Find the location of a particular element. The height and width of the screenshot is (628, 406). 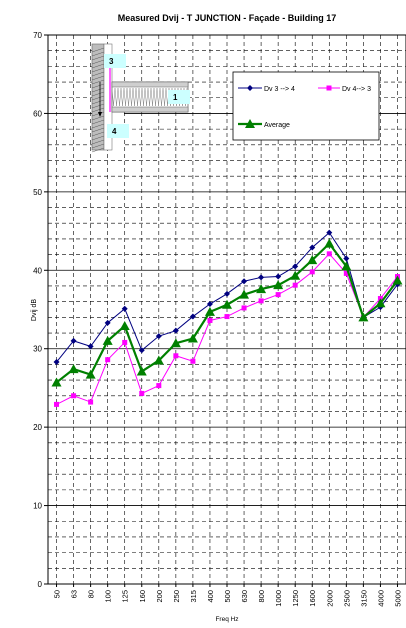

legend-label: Average is located at coordinates (277, 125).